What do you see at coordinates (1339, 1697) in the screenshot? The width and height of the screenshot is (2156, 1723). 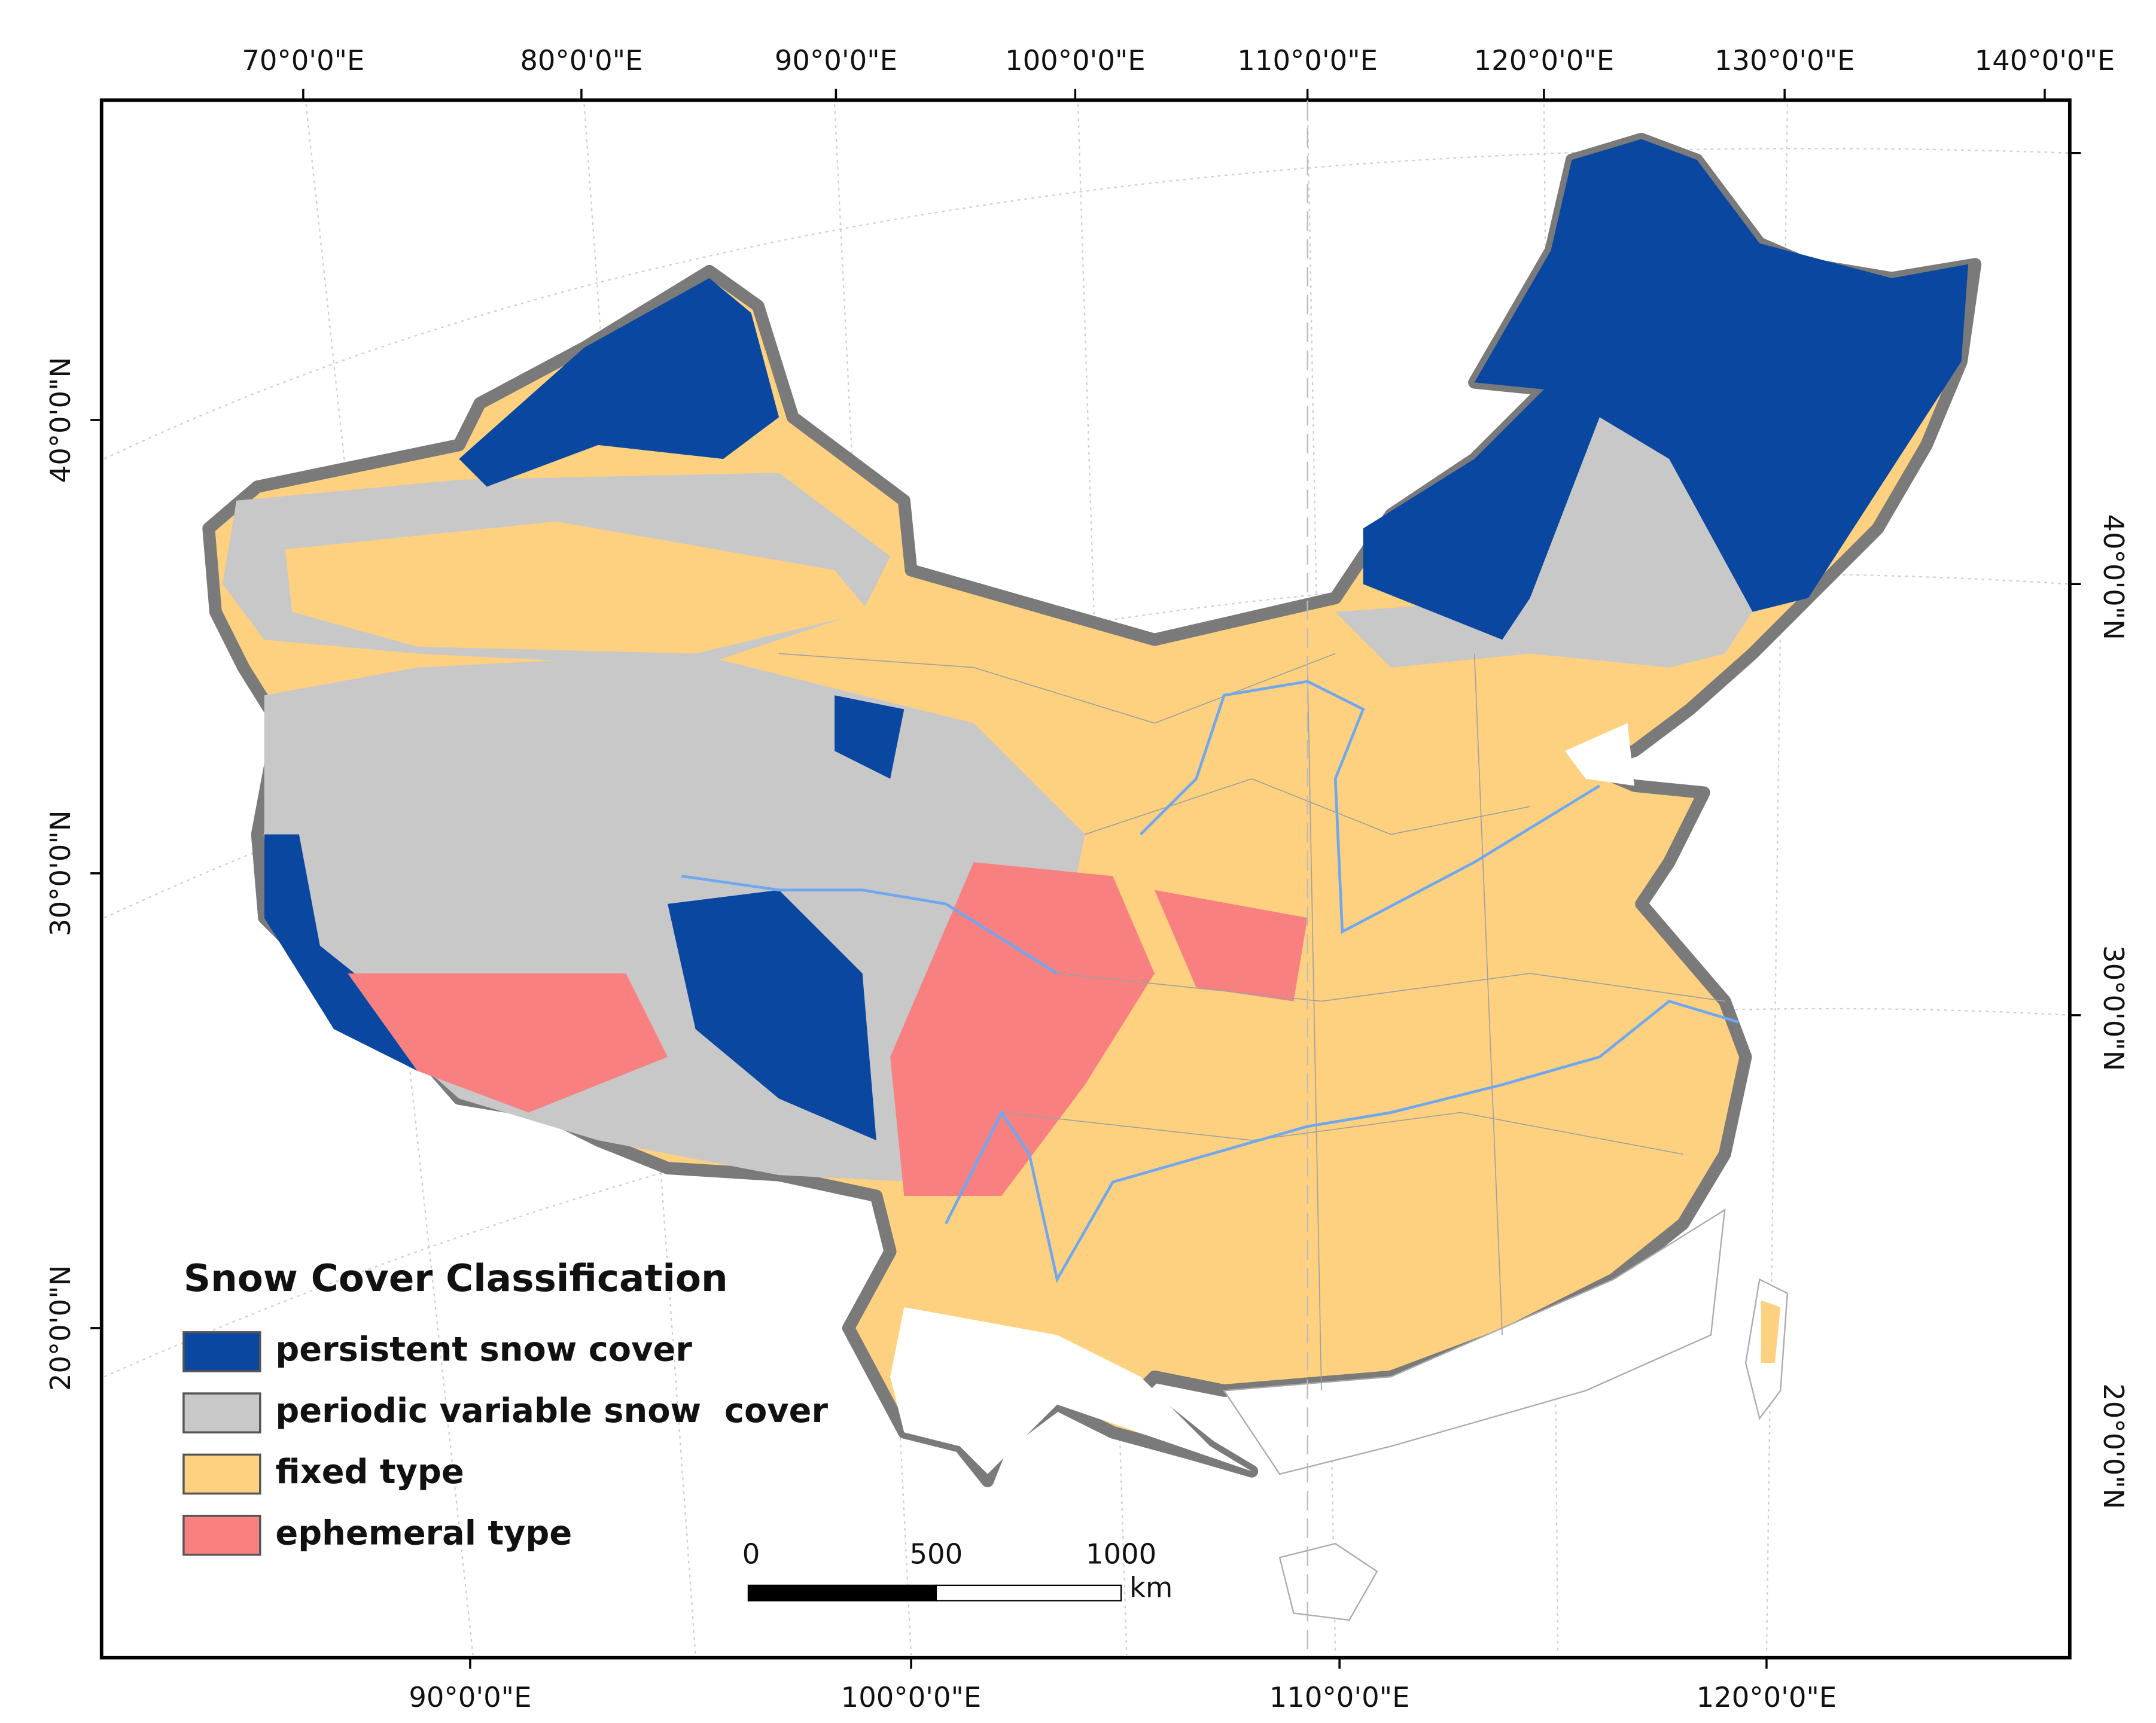 I see `bottom-label: 110°0'0"E` at bounding box center [1339, 1697].